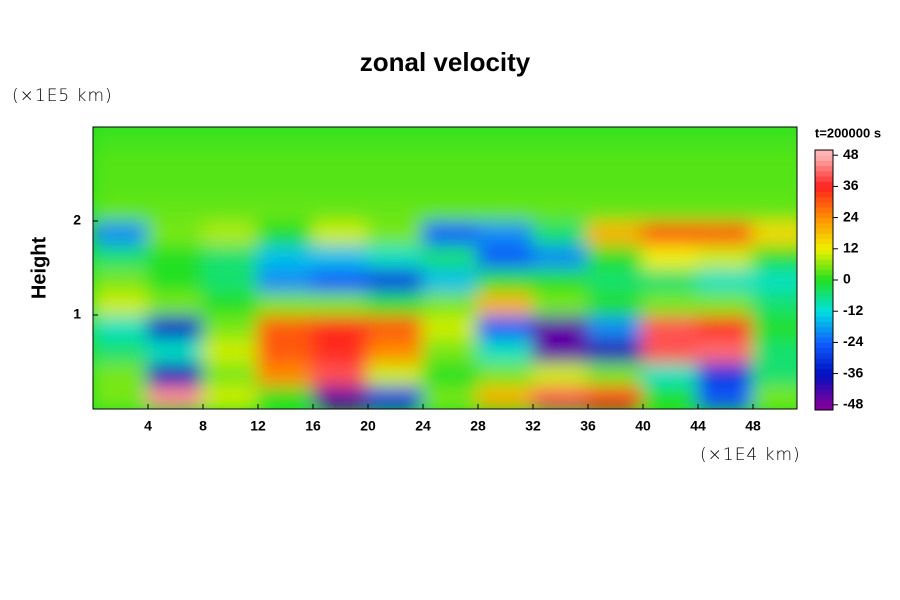  What do you see at coordinates (39, 268) in the screenshot?
I see `y-axis-label: Height` at bounding box center [39, 268].